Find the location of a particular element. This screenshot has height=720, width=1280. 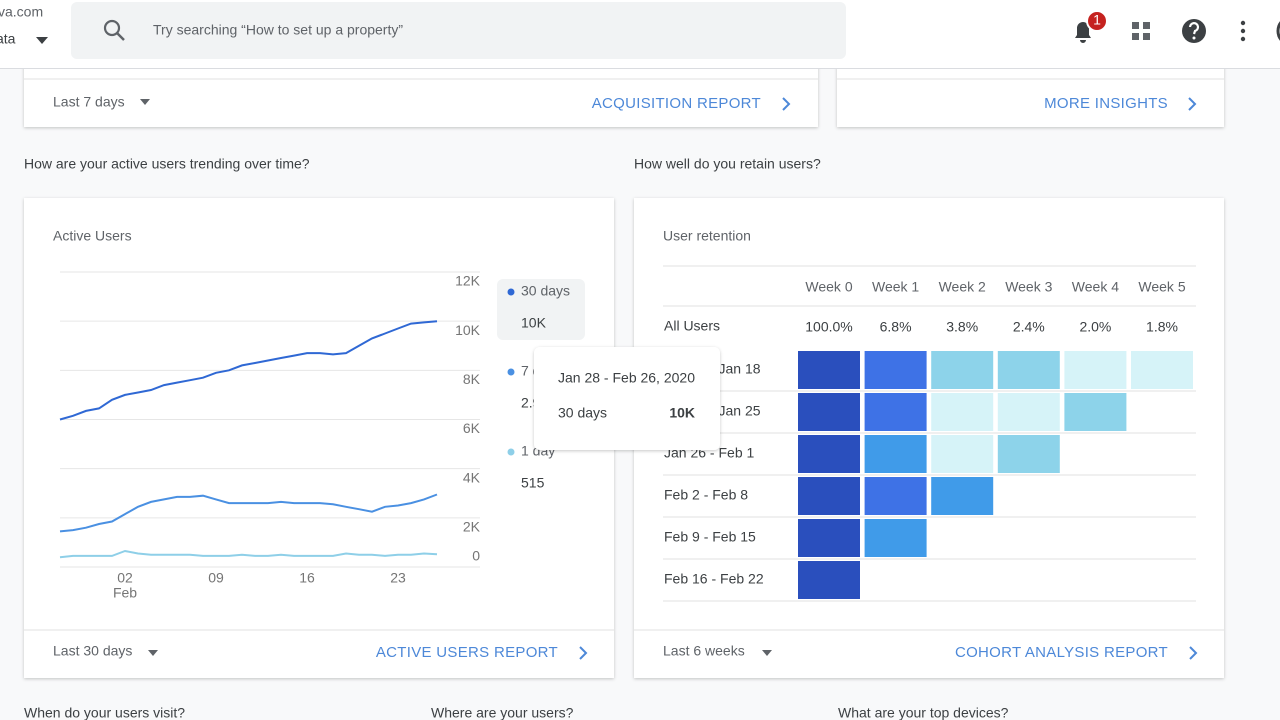

y-tick-label: 4K is located at coordinates (472, 477).